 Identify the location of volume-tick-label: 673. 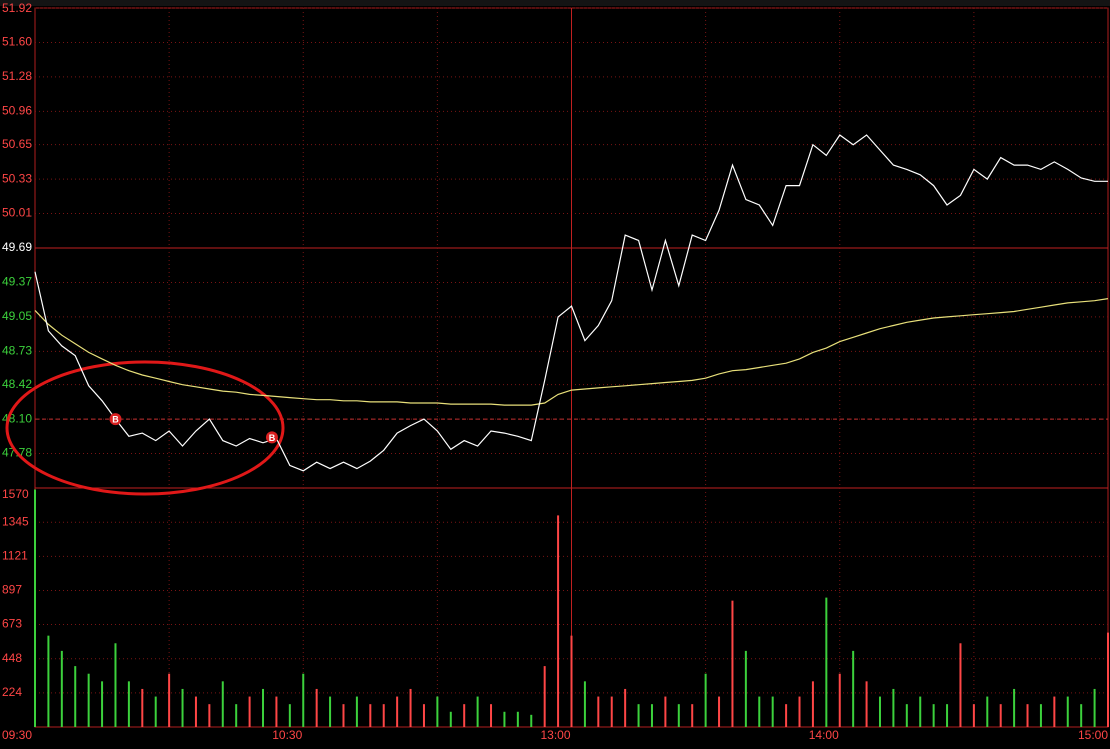
(12, 624).